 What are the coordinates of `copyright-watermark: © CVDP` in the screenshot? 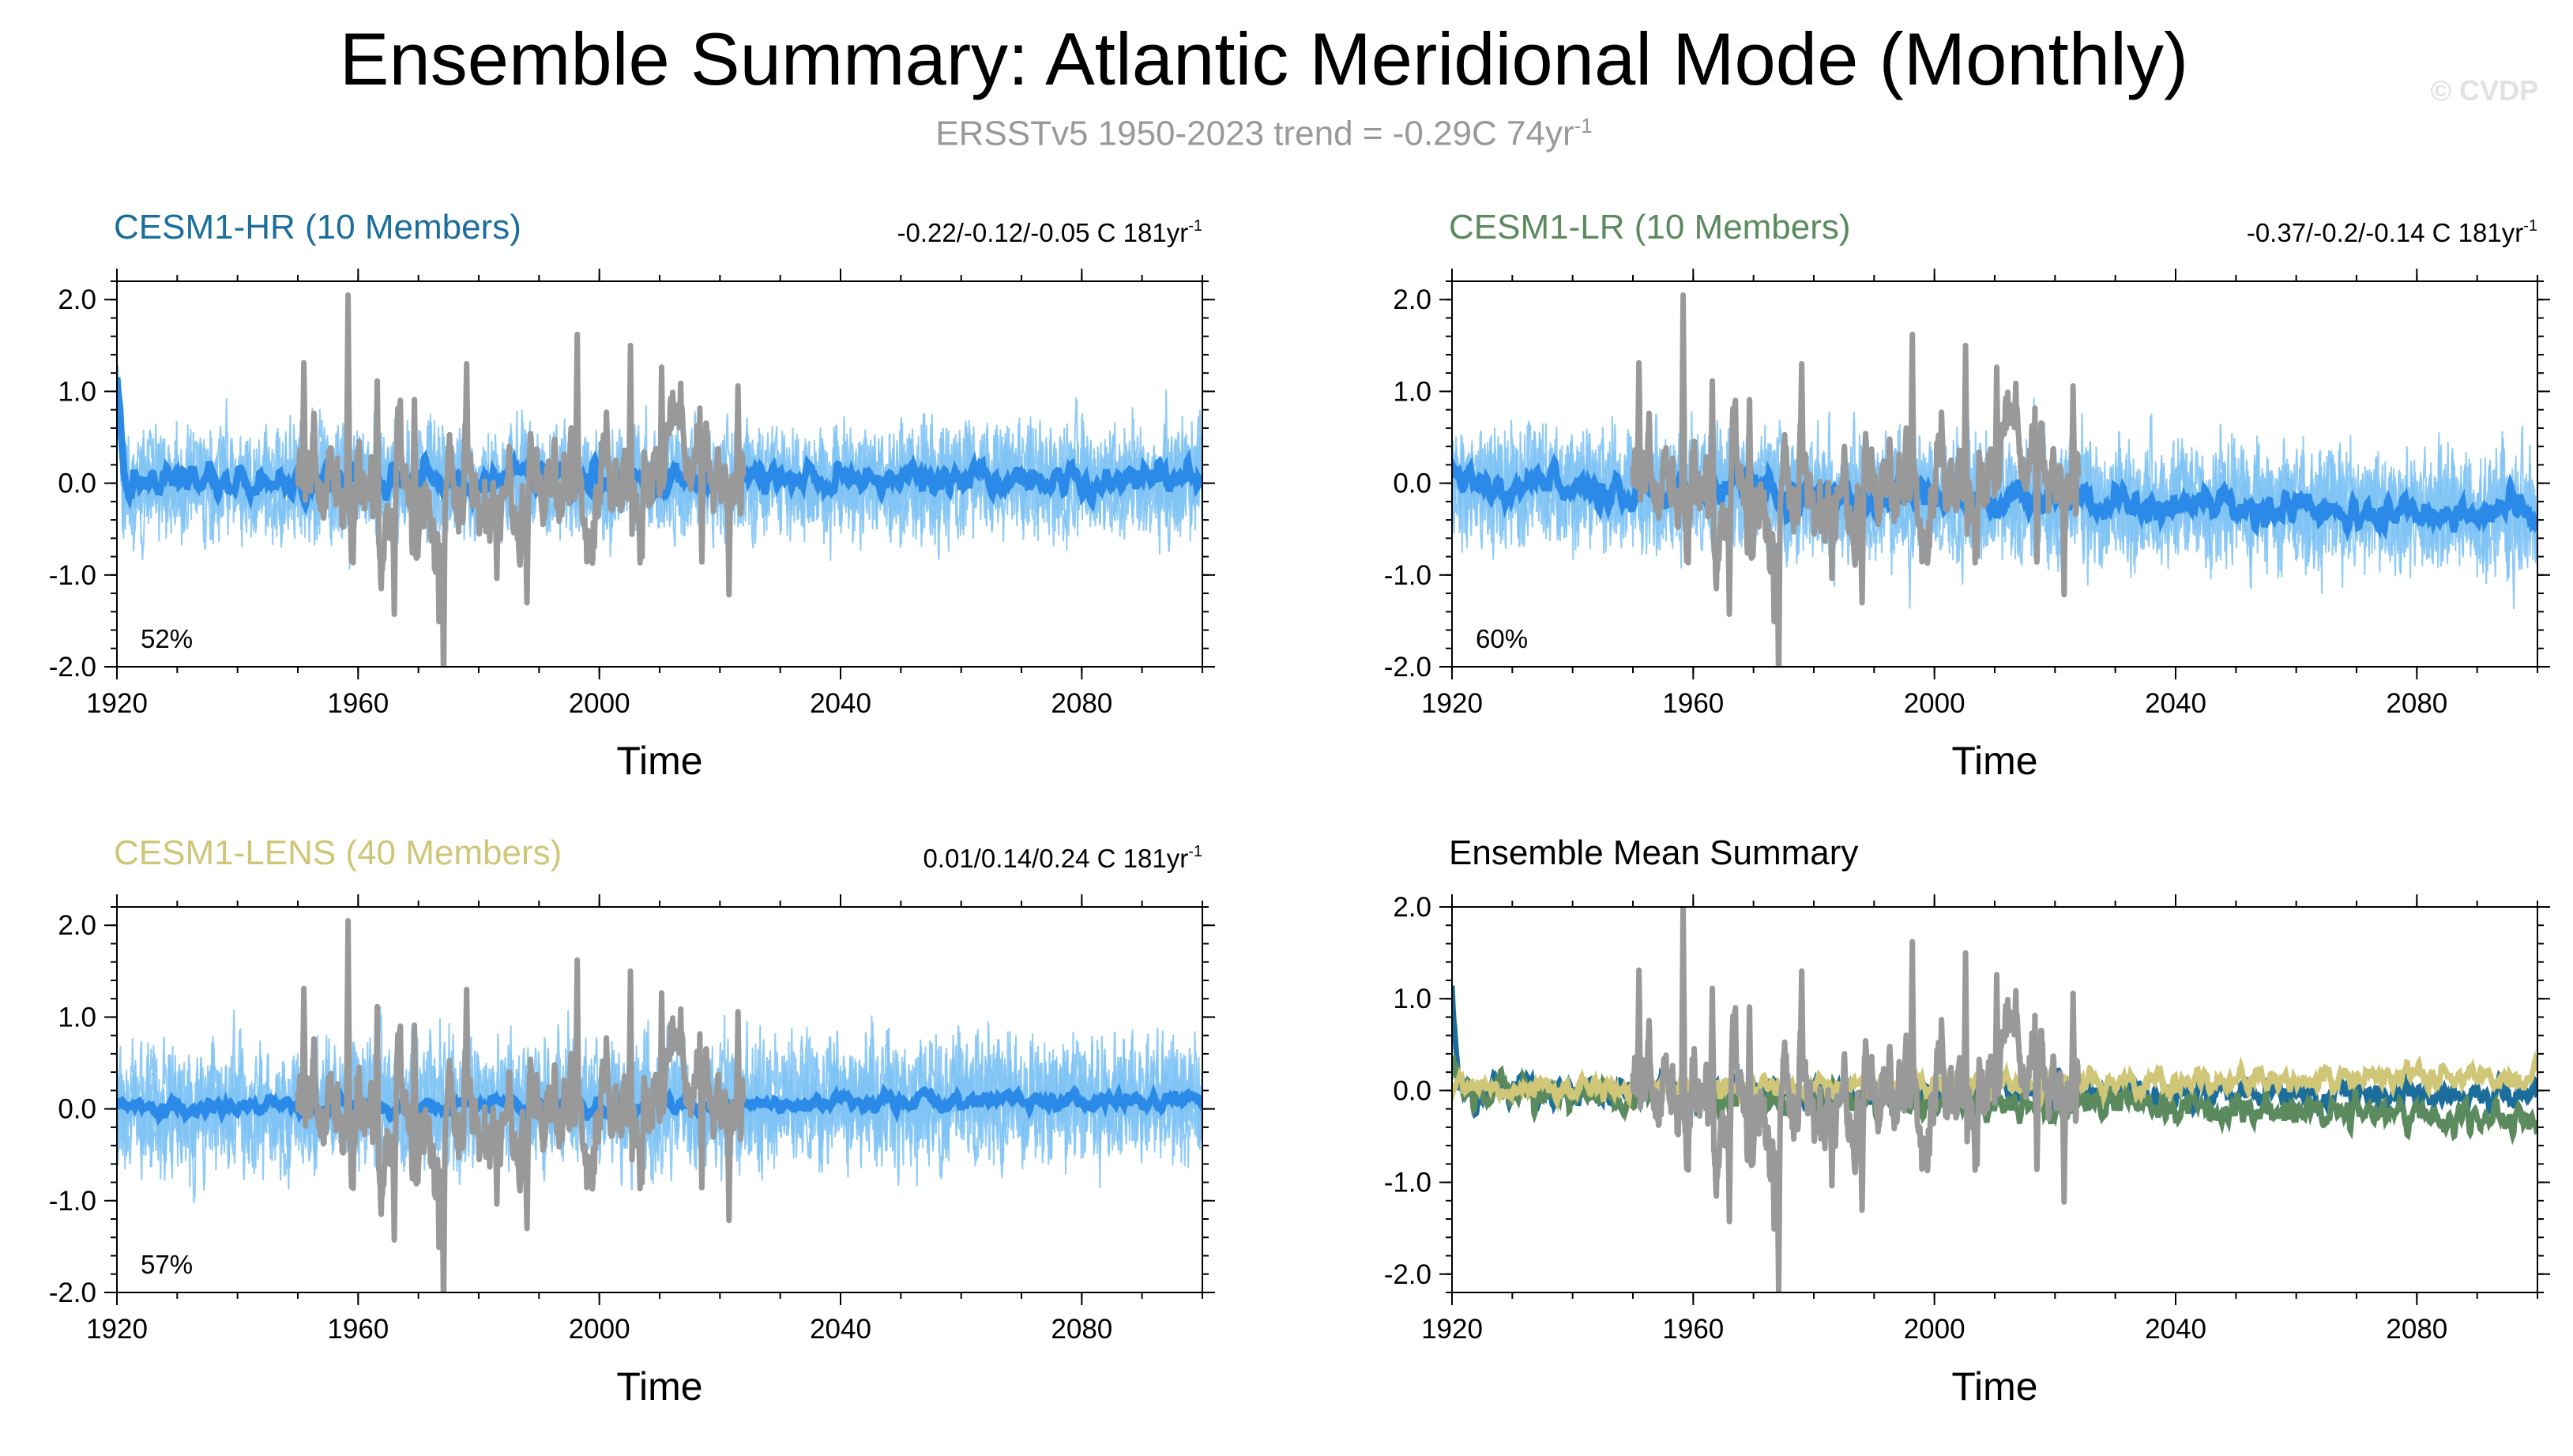 It's located at (2484, 90).